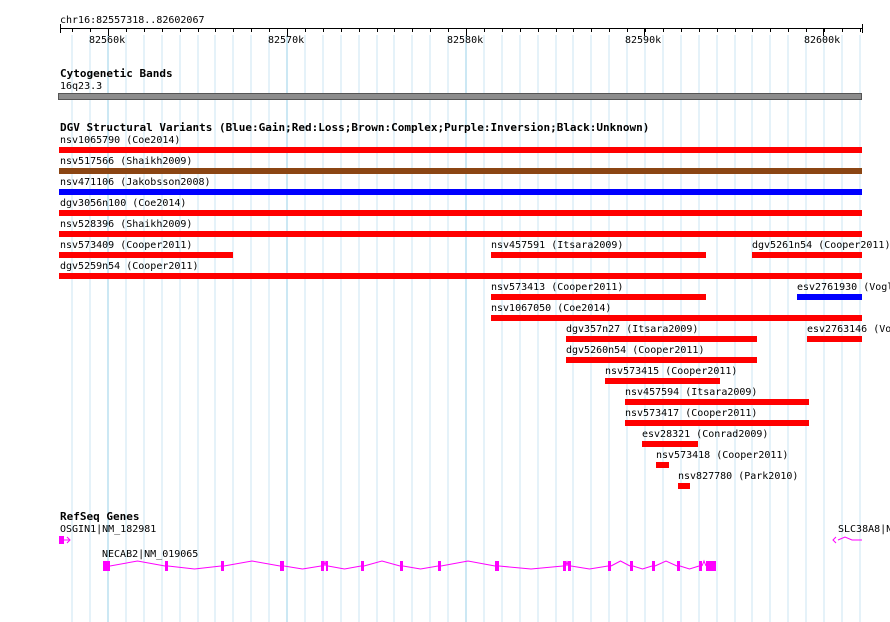 Image resolution: width=890 pixels, height=622 pixels. Describe the element at coordinates (287, 32) in the screenshot. I see `ruler-major-tick` at that location.